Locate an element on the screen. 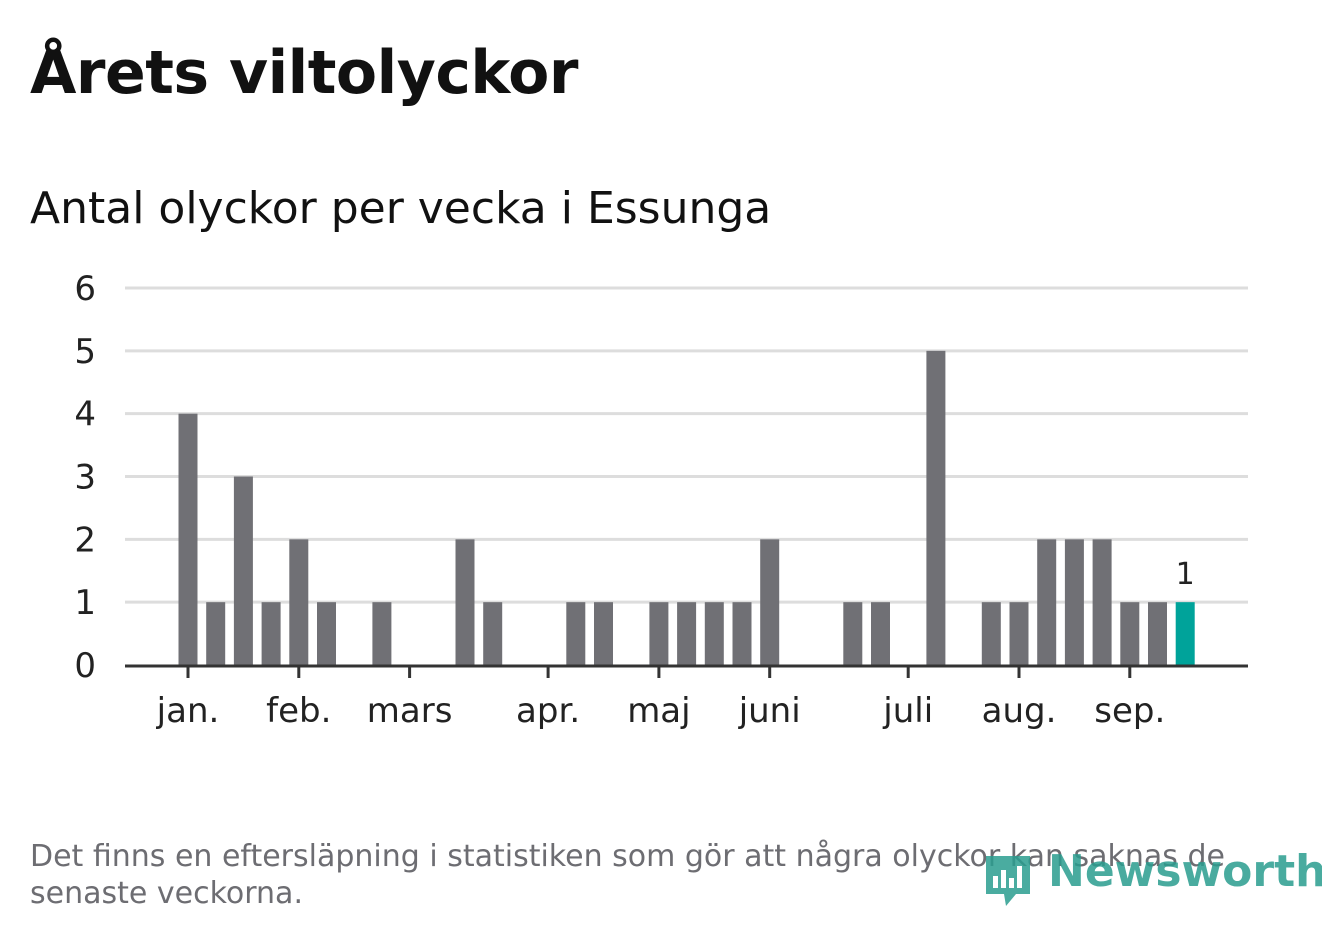 This screenshot has width=1322, height=939. x-tick-label: mars is located at coordinates (410, 711).